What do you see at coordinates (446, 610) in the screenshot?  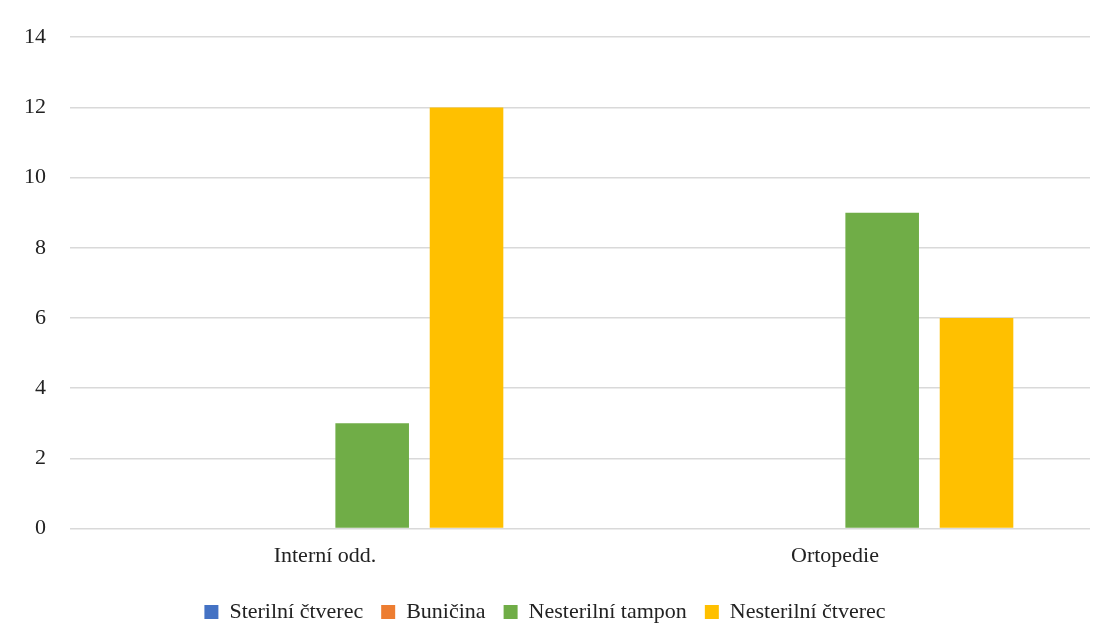 I see `legend-label: Buničina` at bounding box center [446, 610].